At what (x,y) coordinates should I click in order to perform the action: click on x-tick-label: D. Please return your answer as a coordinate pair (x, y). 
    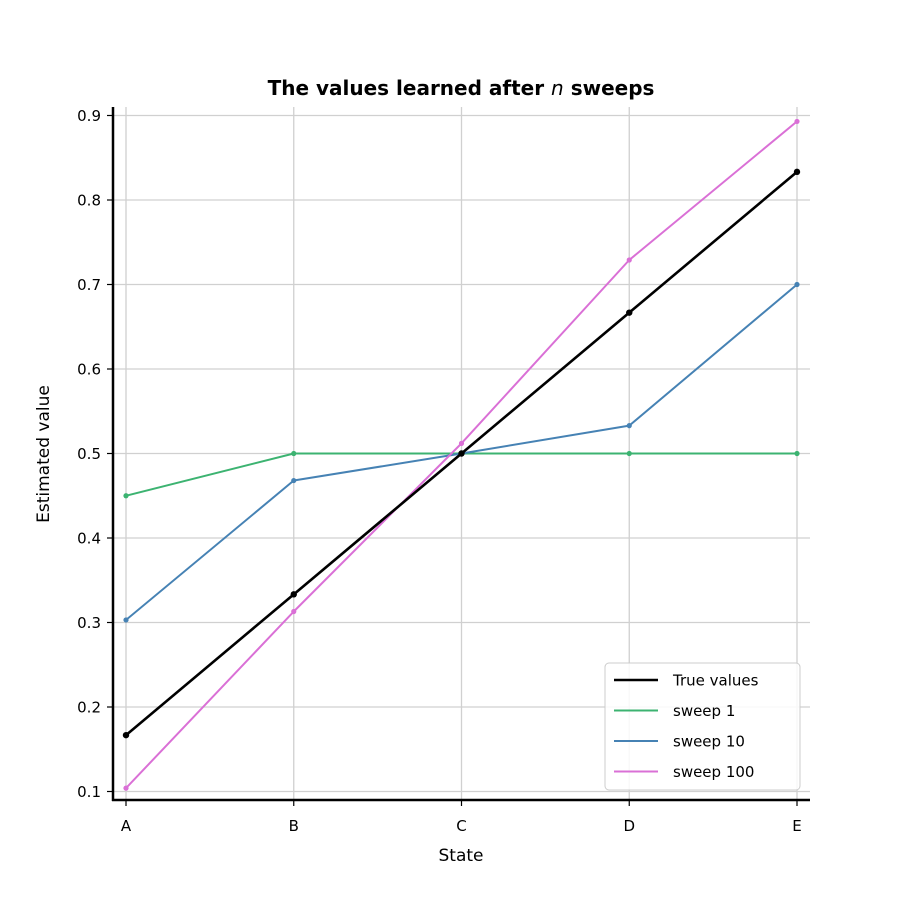
    Looking at the image, I should click on (629, 826).